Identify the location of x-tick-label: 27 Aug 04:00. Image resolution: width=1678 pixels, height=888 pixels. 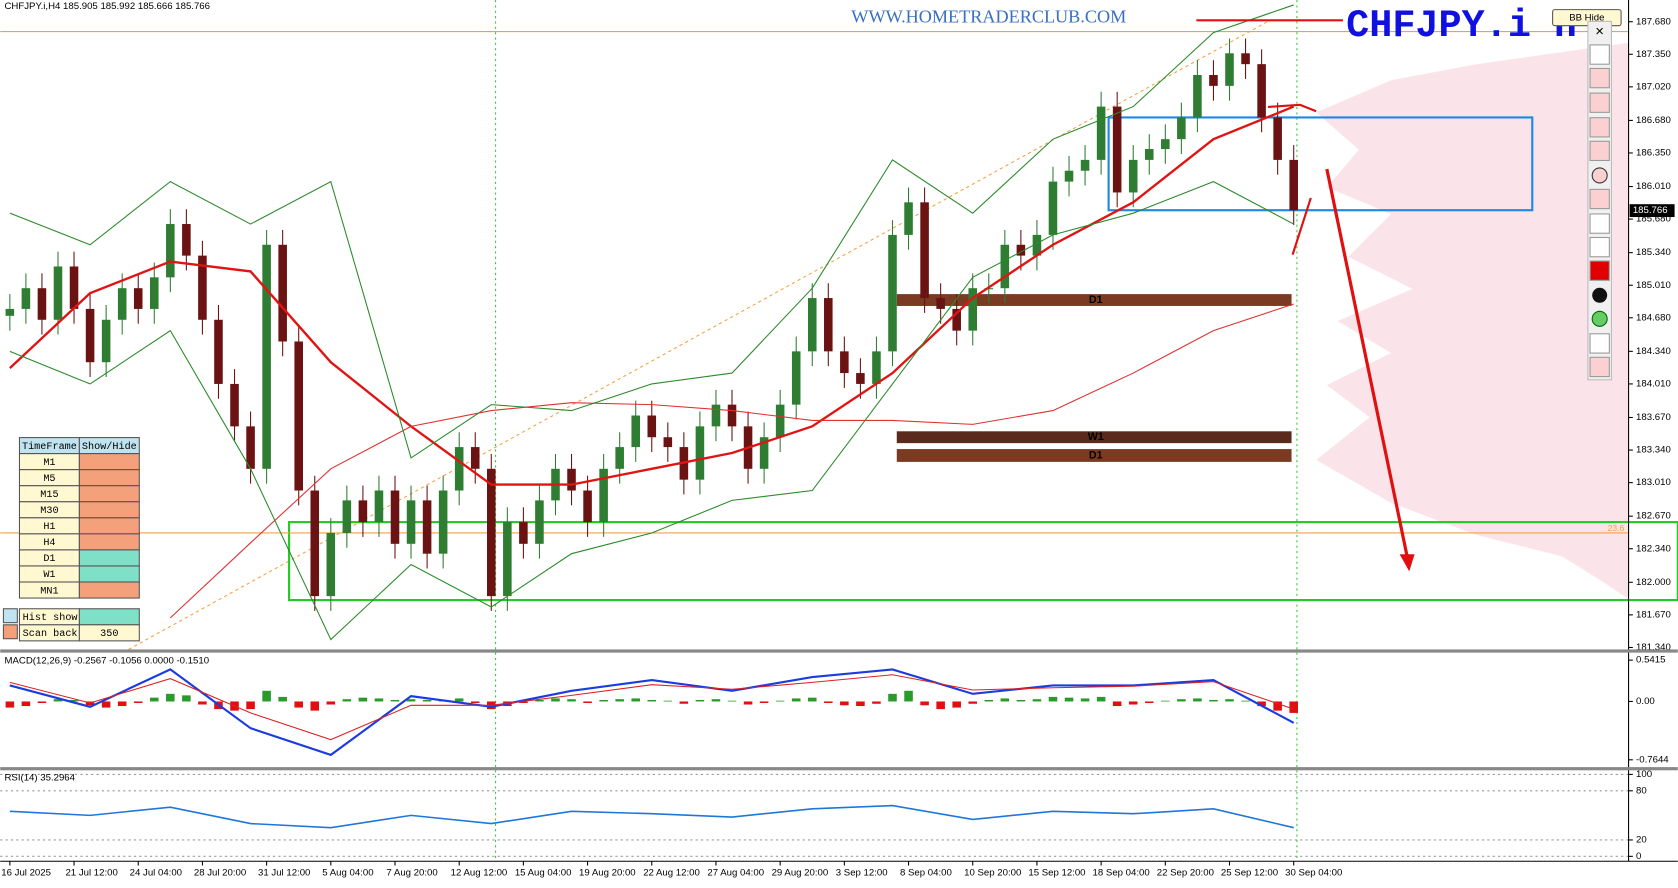
(735, 873).